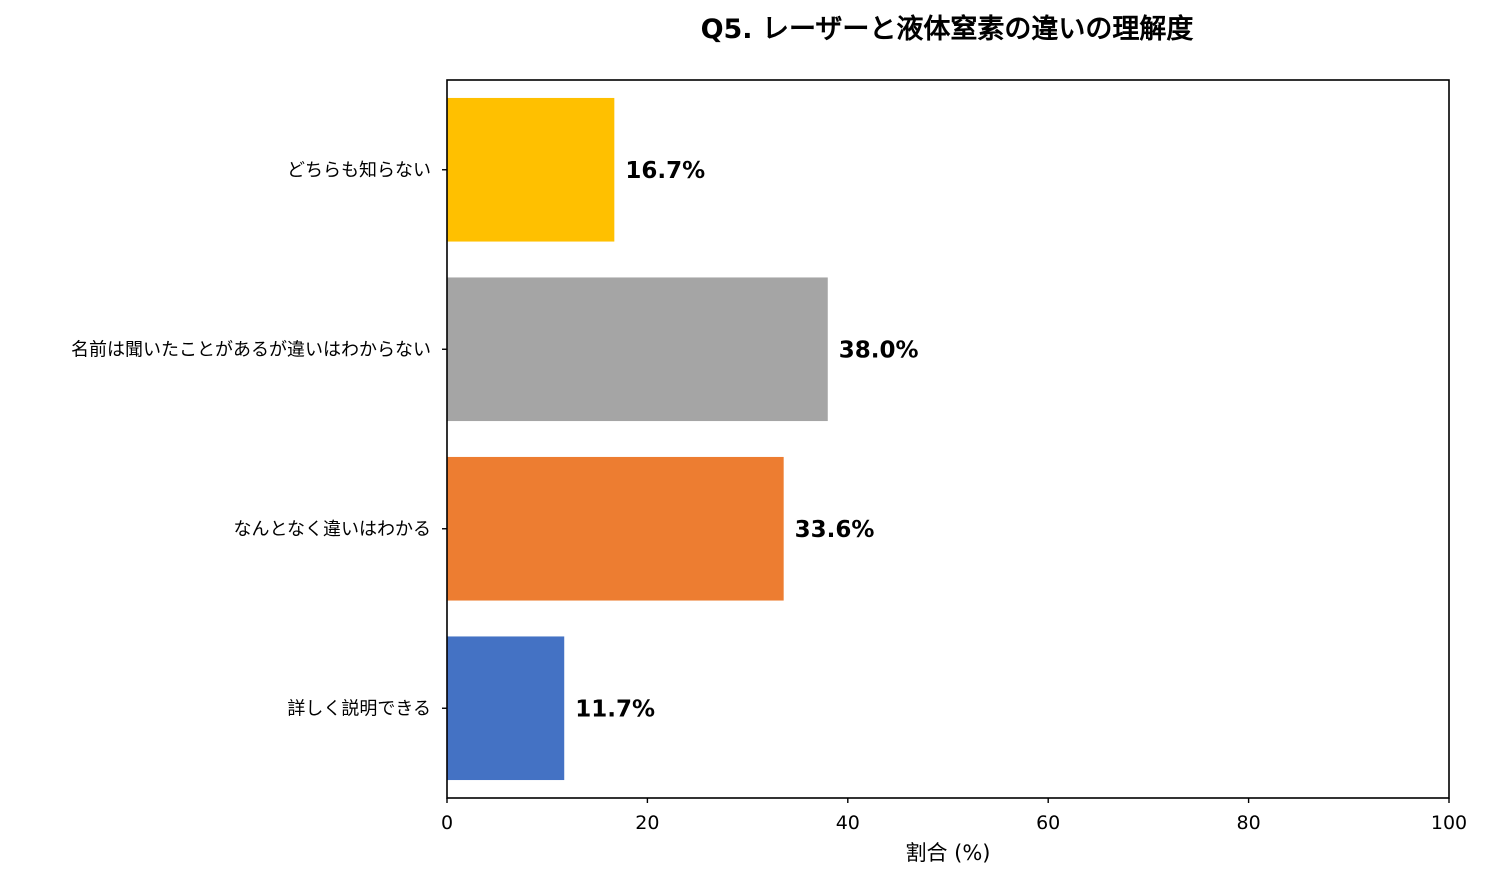  Describe the element at coordinates (359, 170) in the screenshot. I see `category-label: どちらも知らない` at that location.